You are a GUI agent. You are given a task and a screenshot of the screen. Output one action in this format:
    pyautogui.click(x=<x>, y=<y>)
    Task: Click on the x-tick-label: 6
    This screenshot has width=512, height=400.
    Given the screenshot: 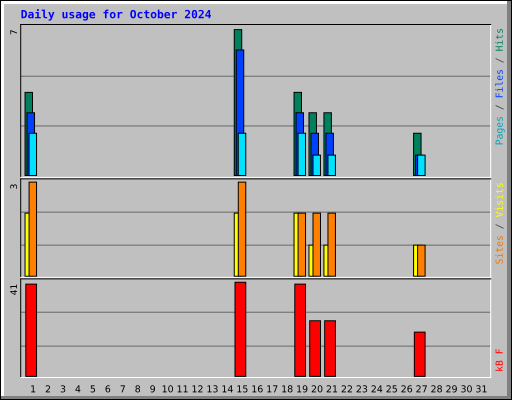 What is the action you would take?
    pyautogui.click(x=107, y=388)
    